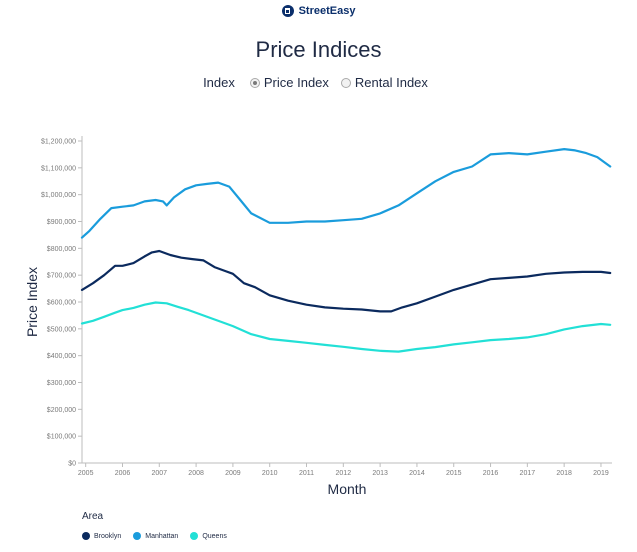 The image size is (637, 552). What do you see at coordinates (86, 473) in the screenshot?
I see `x-tick-label: 2005` at bounding box center [86, 473].